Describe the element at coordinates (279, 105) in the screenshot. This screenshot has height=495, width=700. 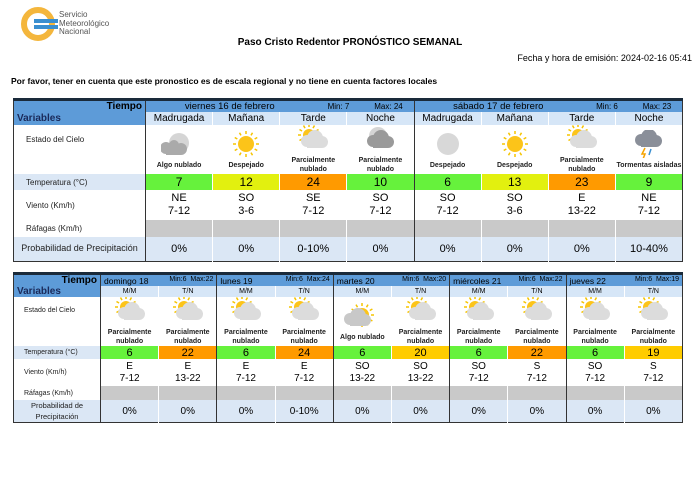
I see `day-header: viernes 16 de febrero Min: 7 Max: 24` at that location.